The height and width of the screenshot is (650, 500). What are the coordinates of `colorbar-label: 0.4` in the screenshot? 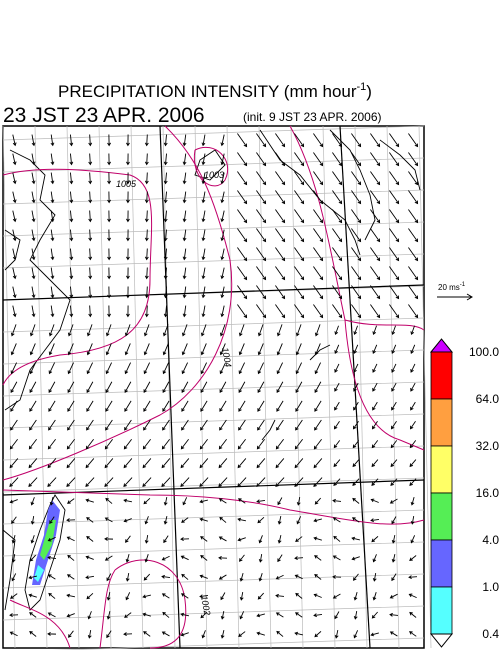 It's located at (490, 634).